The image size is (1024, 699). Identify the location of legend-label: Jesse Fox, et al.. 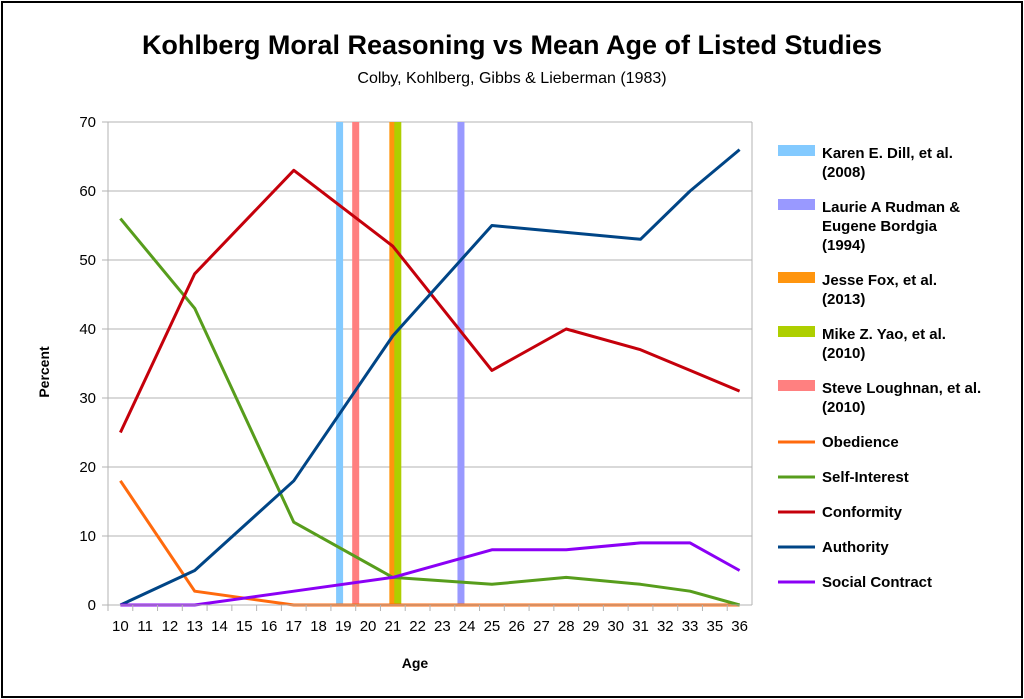
(879, 280).